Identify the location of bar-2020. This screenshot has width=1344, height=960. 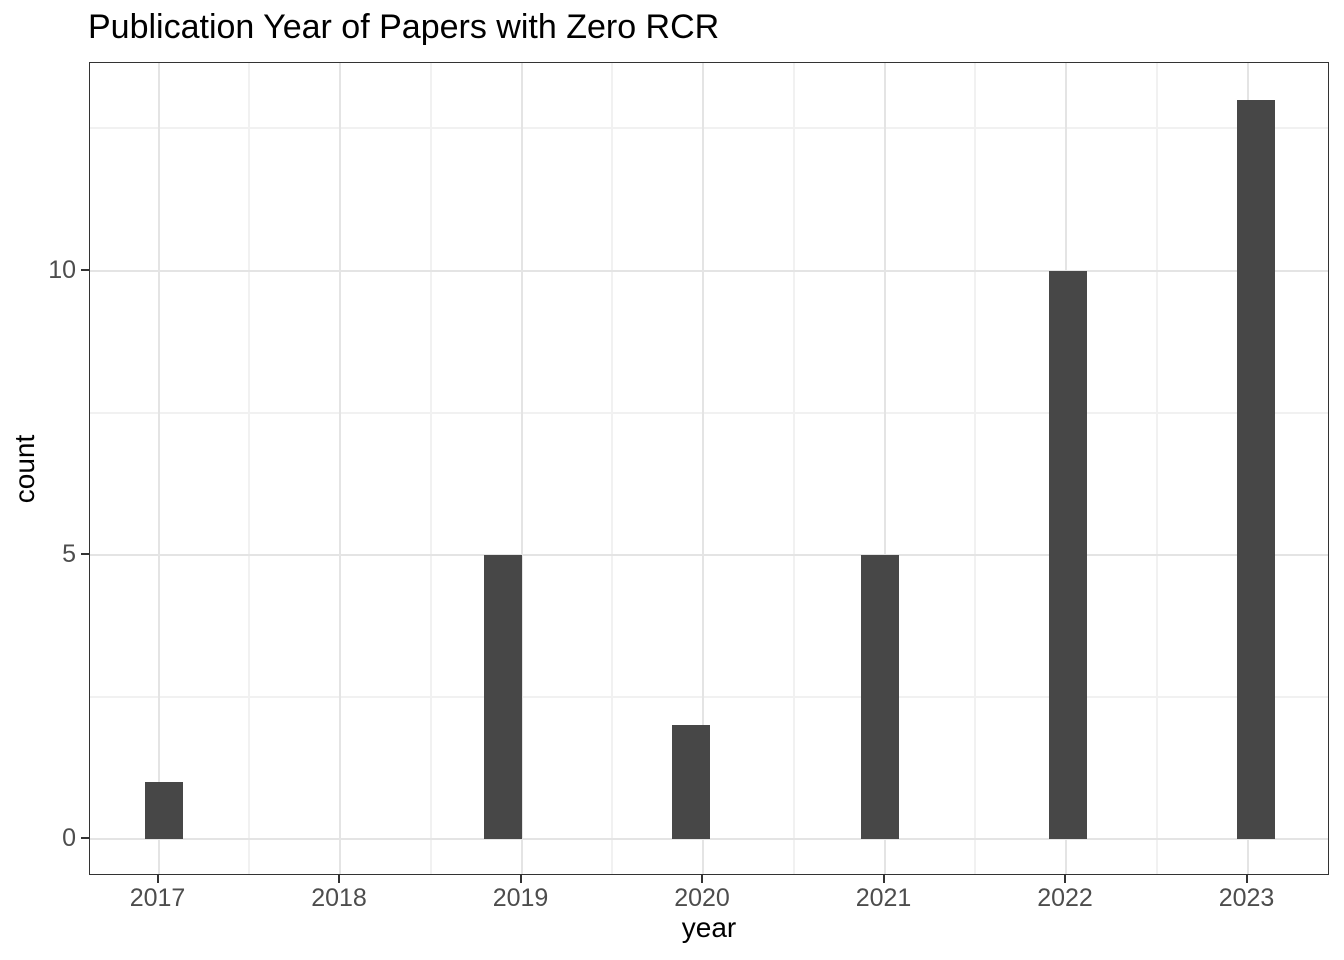
(691, 782).